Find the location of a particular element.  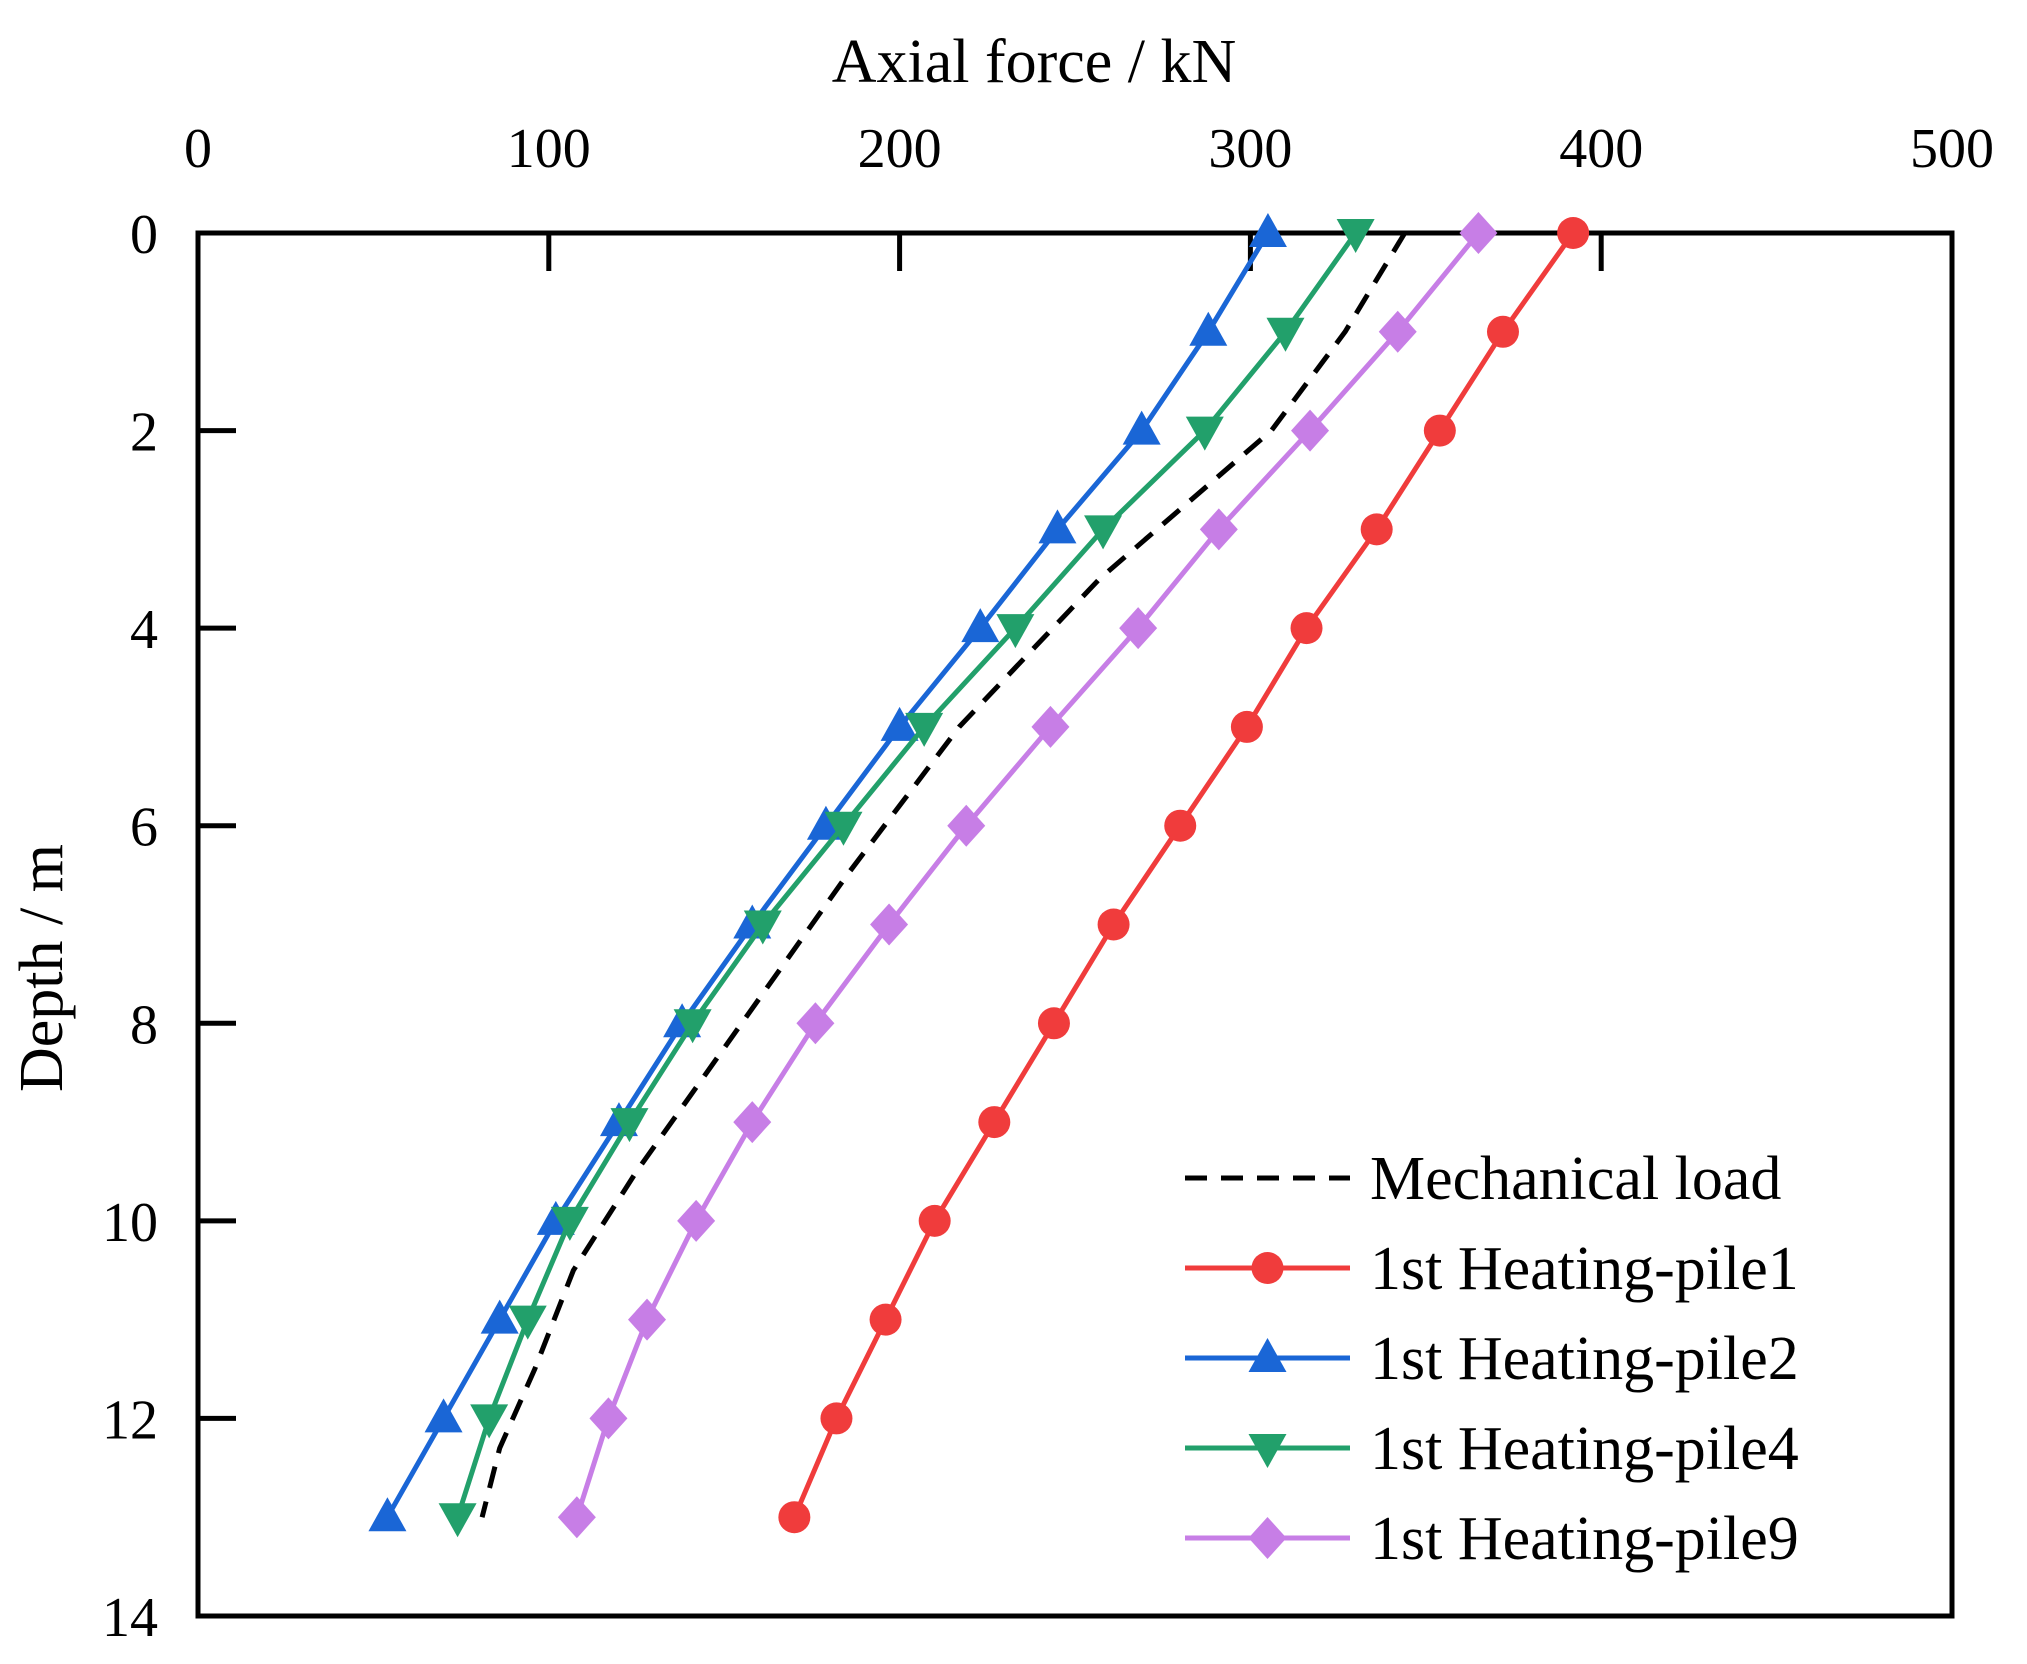

y-tick-label: 10 is located at coordinates (130, 1223).